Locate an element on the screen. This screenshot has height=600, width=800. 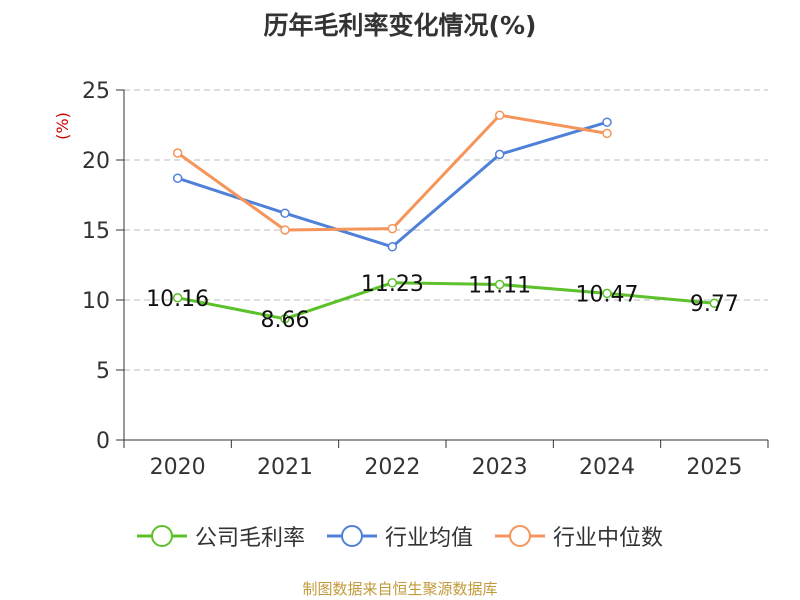
data-label: 9.77 is located at coordinates (714, 304).